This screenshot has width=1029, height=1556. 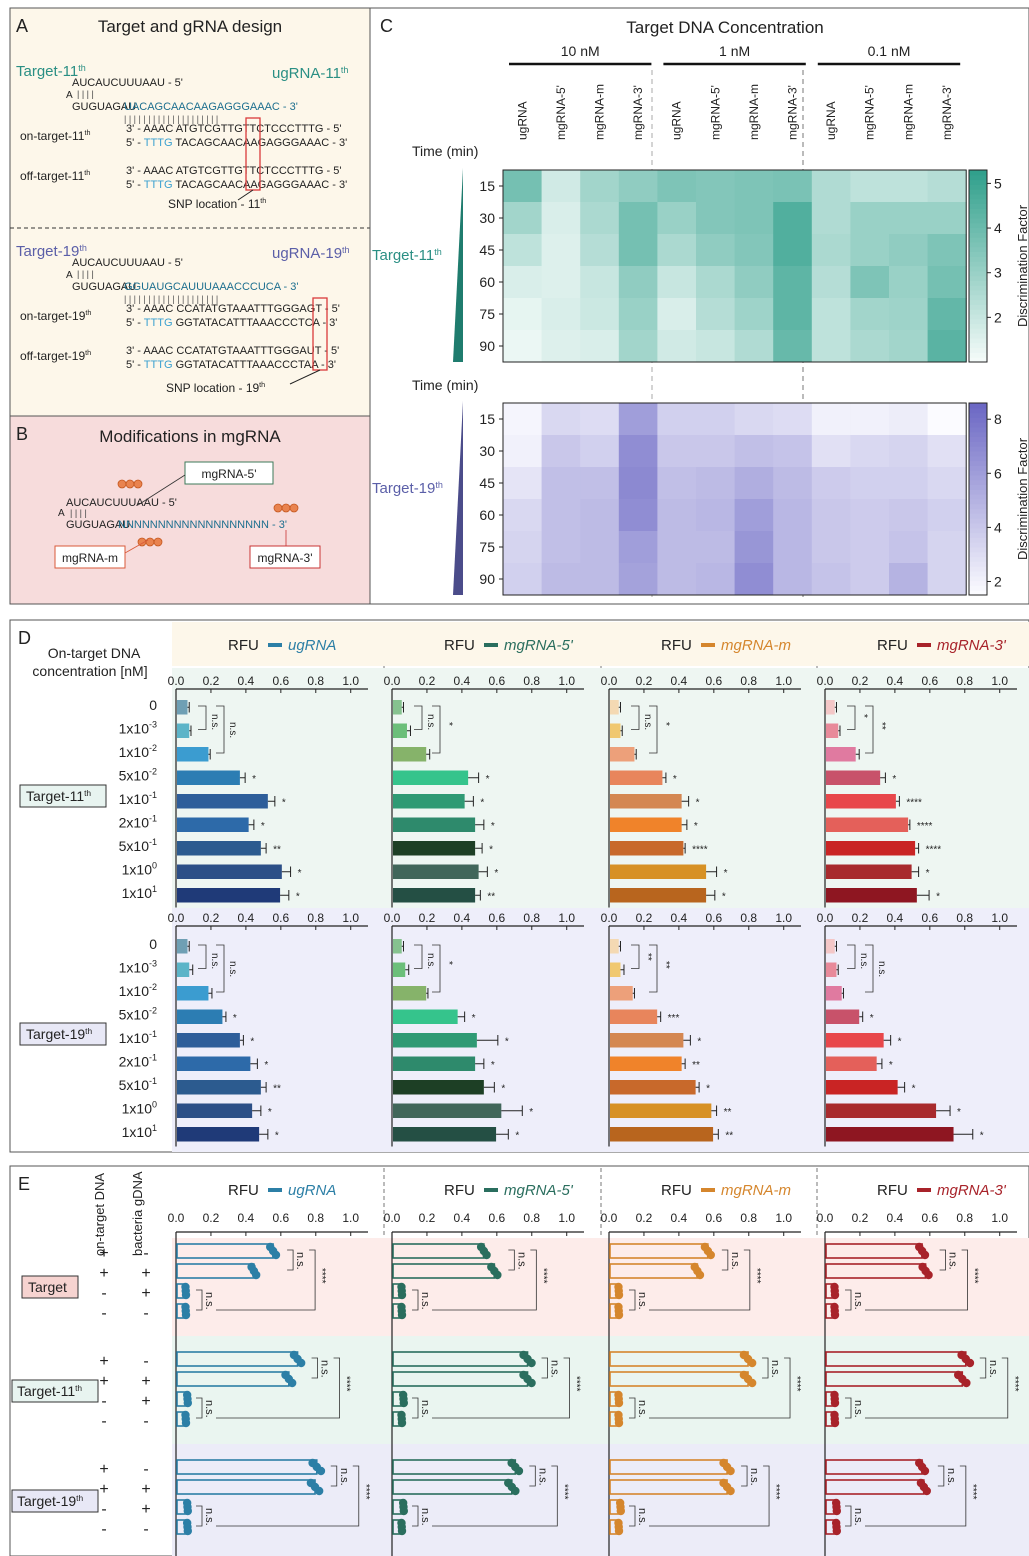 I want to click on target19-tag-label: Target-19th, so click(x=59, y=1034).